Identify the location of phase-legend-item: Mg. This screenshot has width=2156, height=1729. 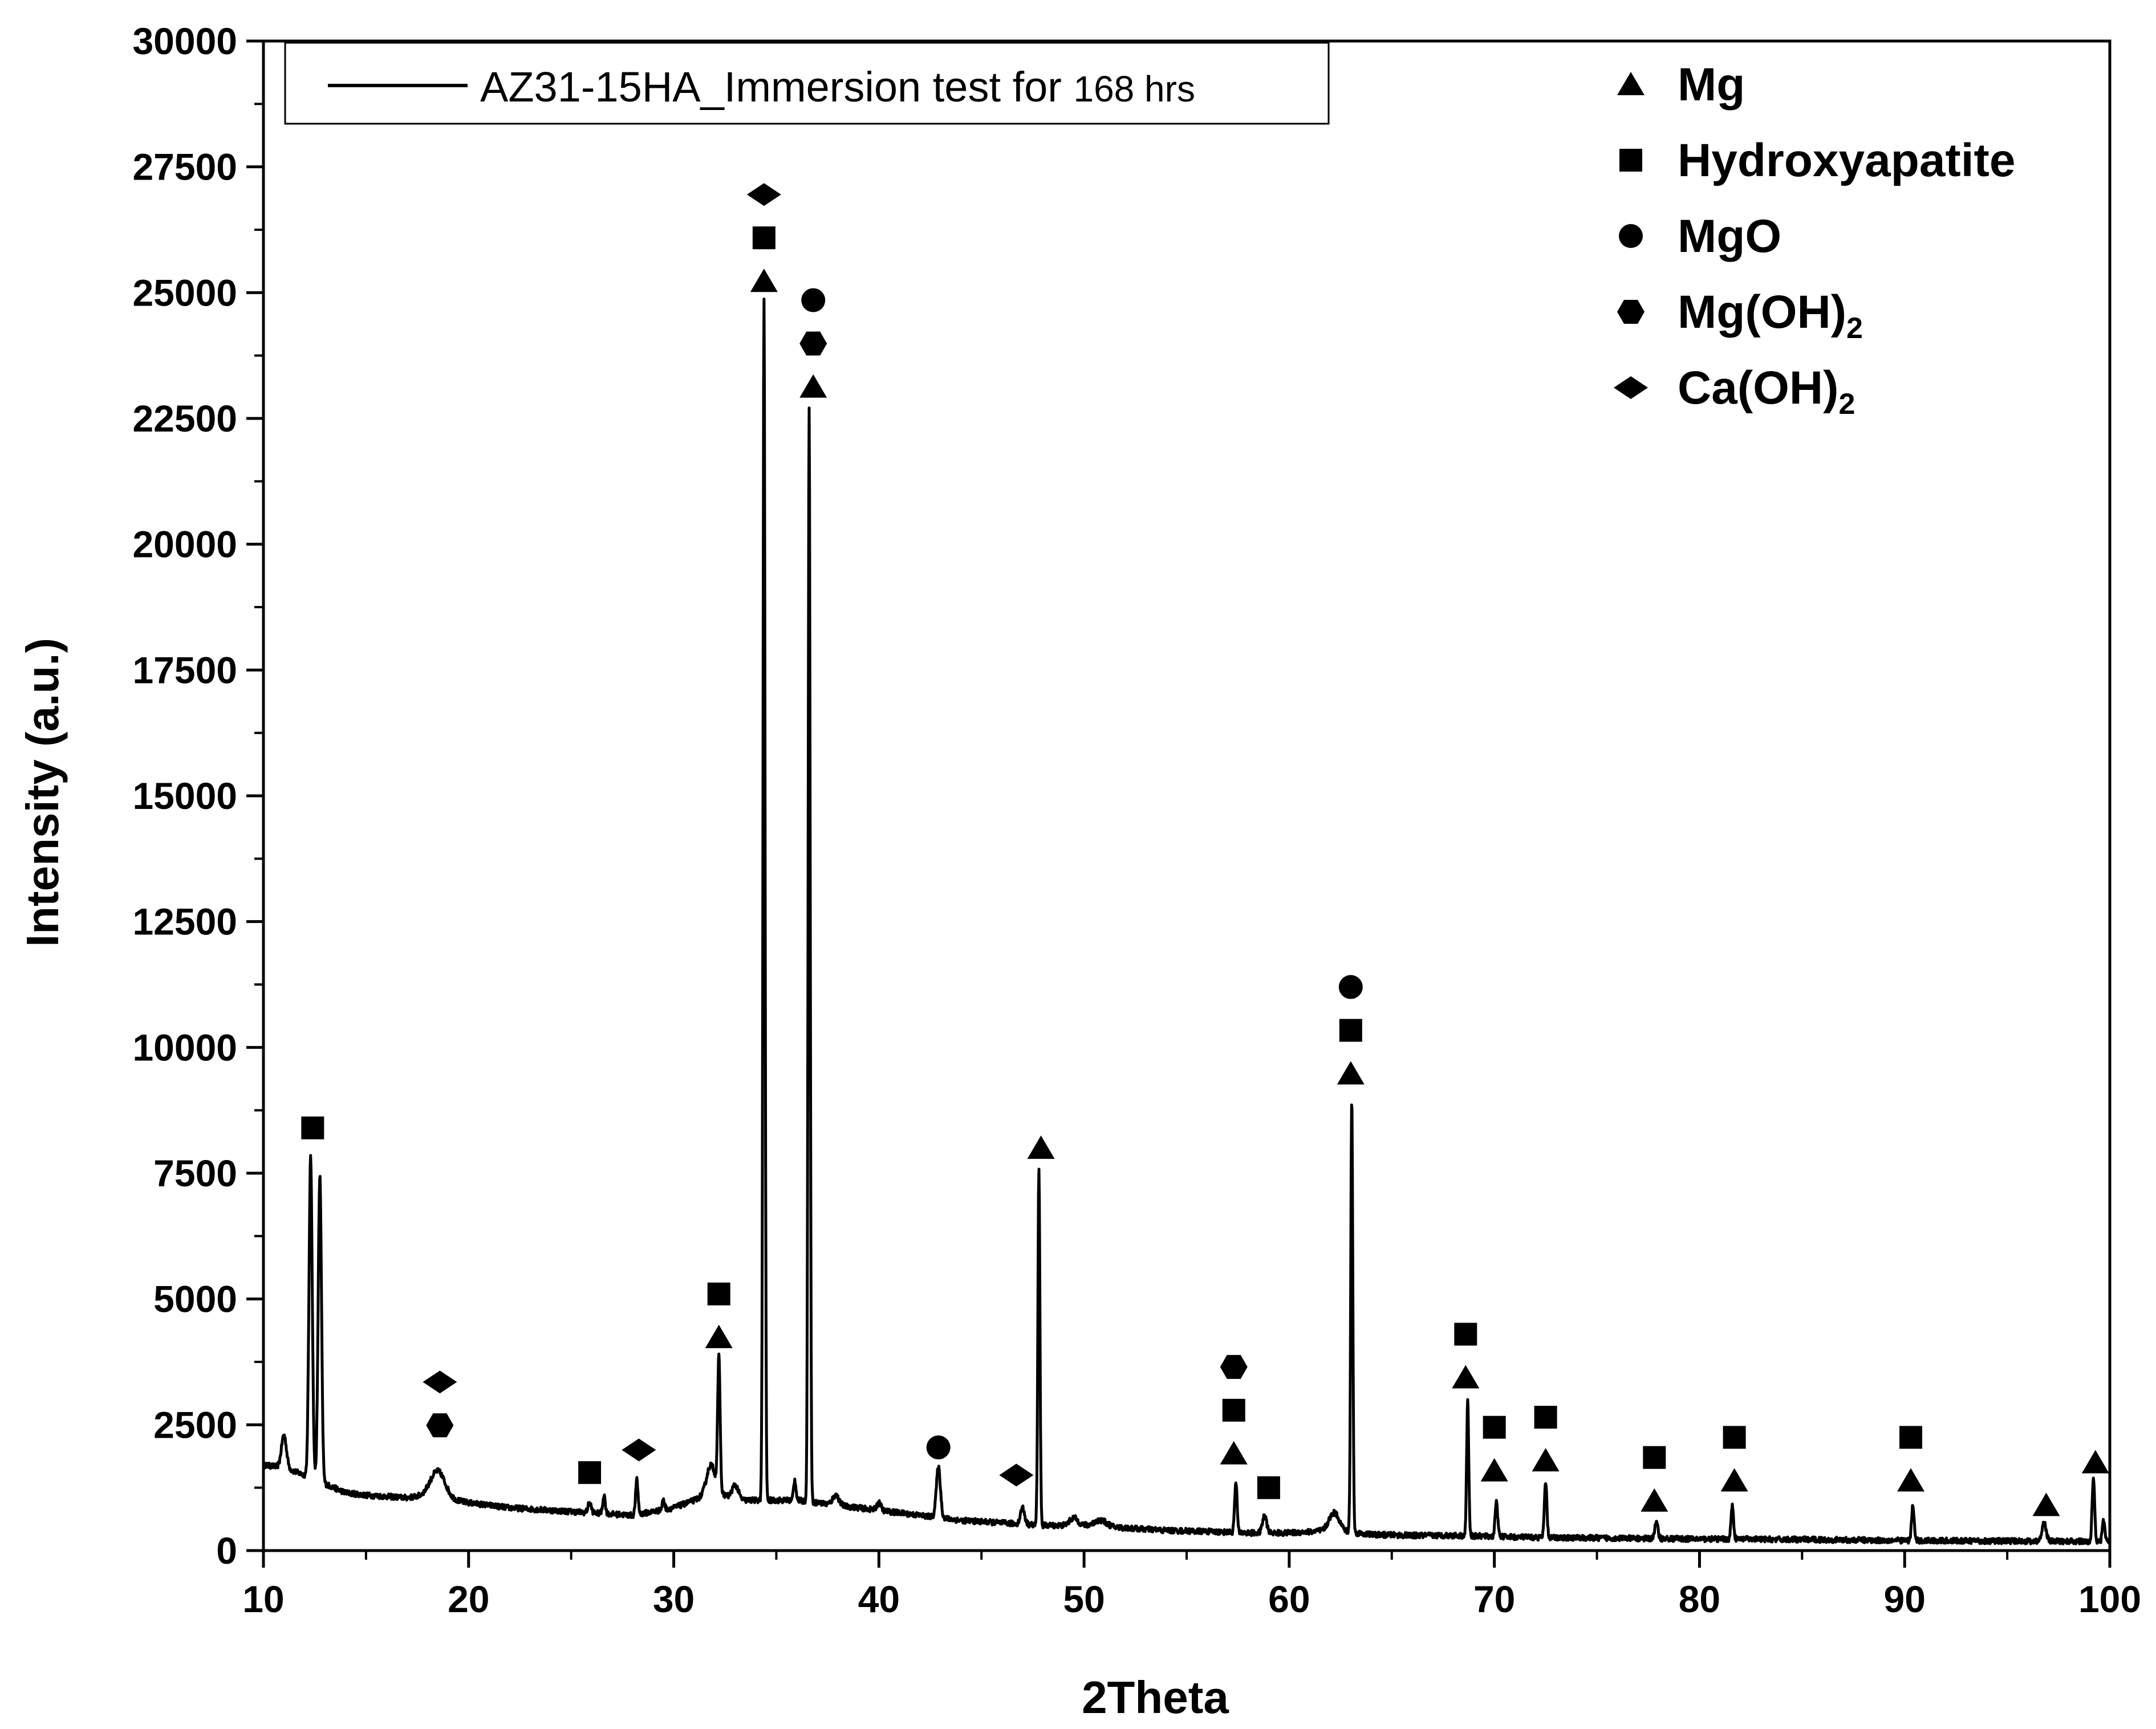
(1681, 85).